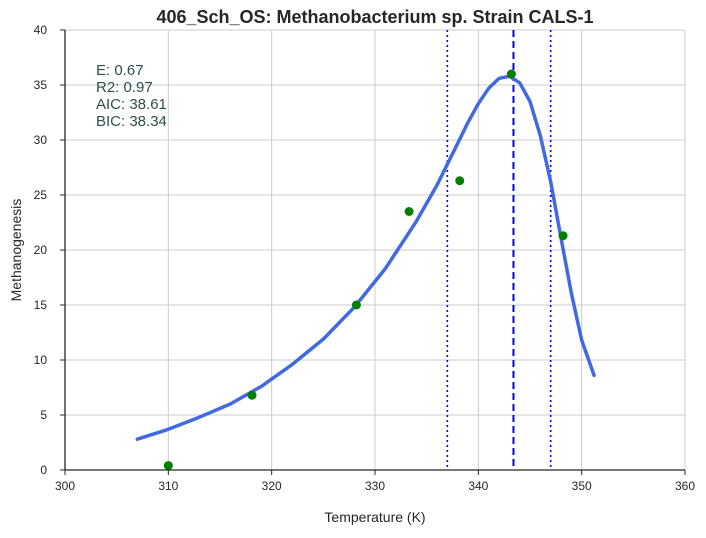 This screenshot has height=538, width=706. I want to click on stat-r2: R2: 0.97, so click(124, 87).